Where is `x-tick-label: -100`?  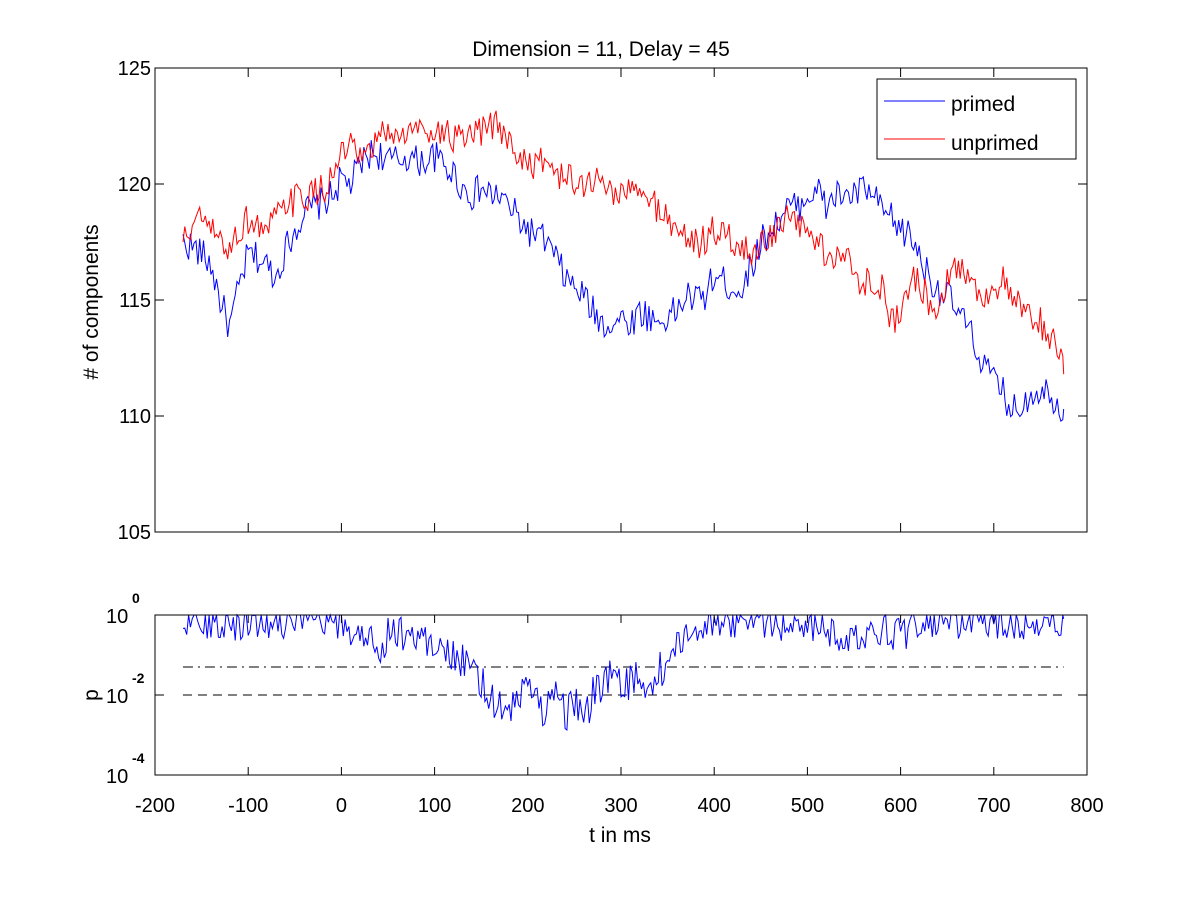
x-tick-label: -100 is located at coordinates (248, 806).